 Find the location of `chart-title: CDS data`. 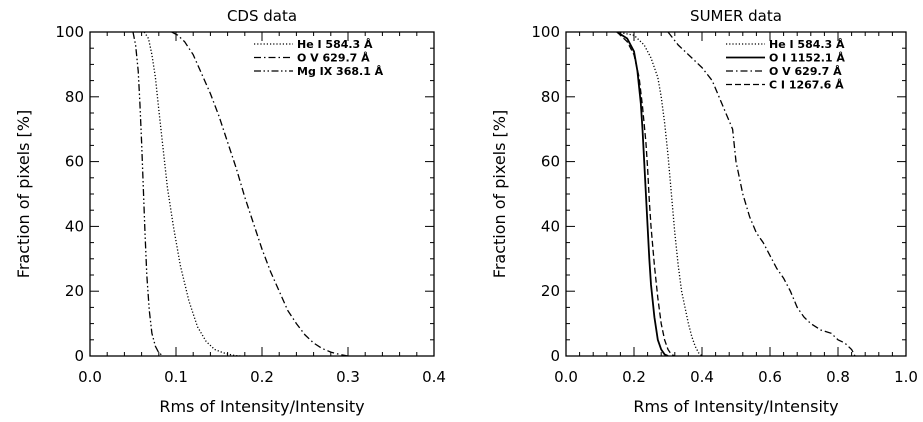

chart-title: CDS data is located at coordinates (262, 16).